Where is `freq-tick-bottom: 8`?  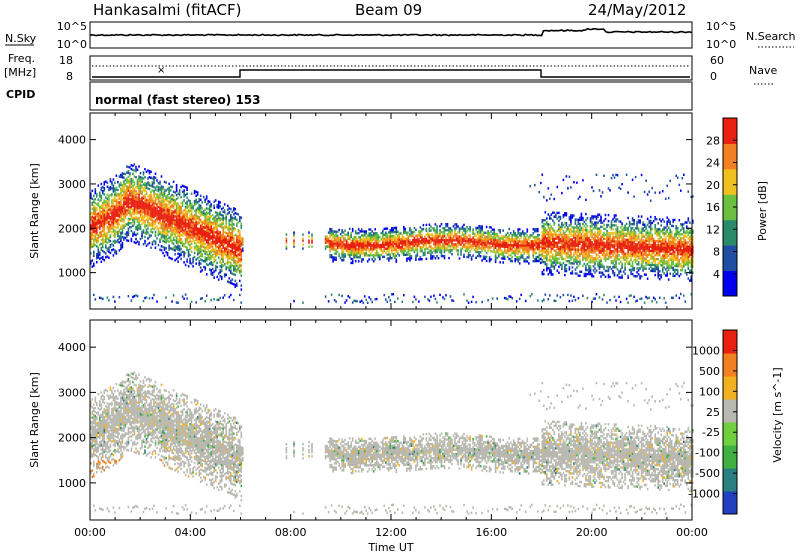 freq-tick-bottom: 8 is located at coordinates (69, 76).